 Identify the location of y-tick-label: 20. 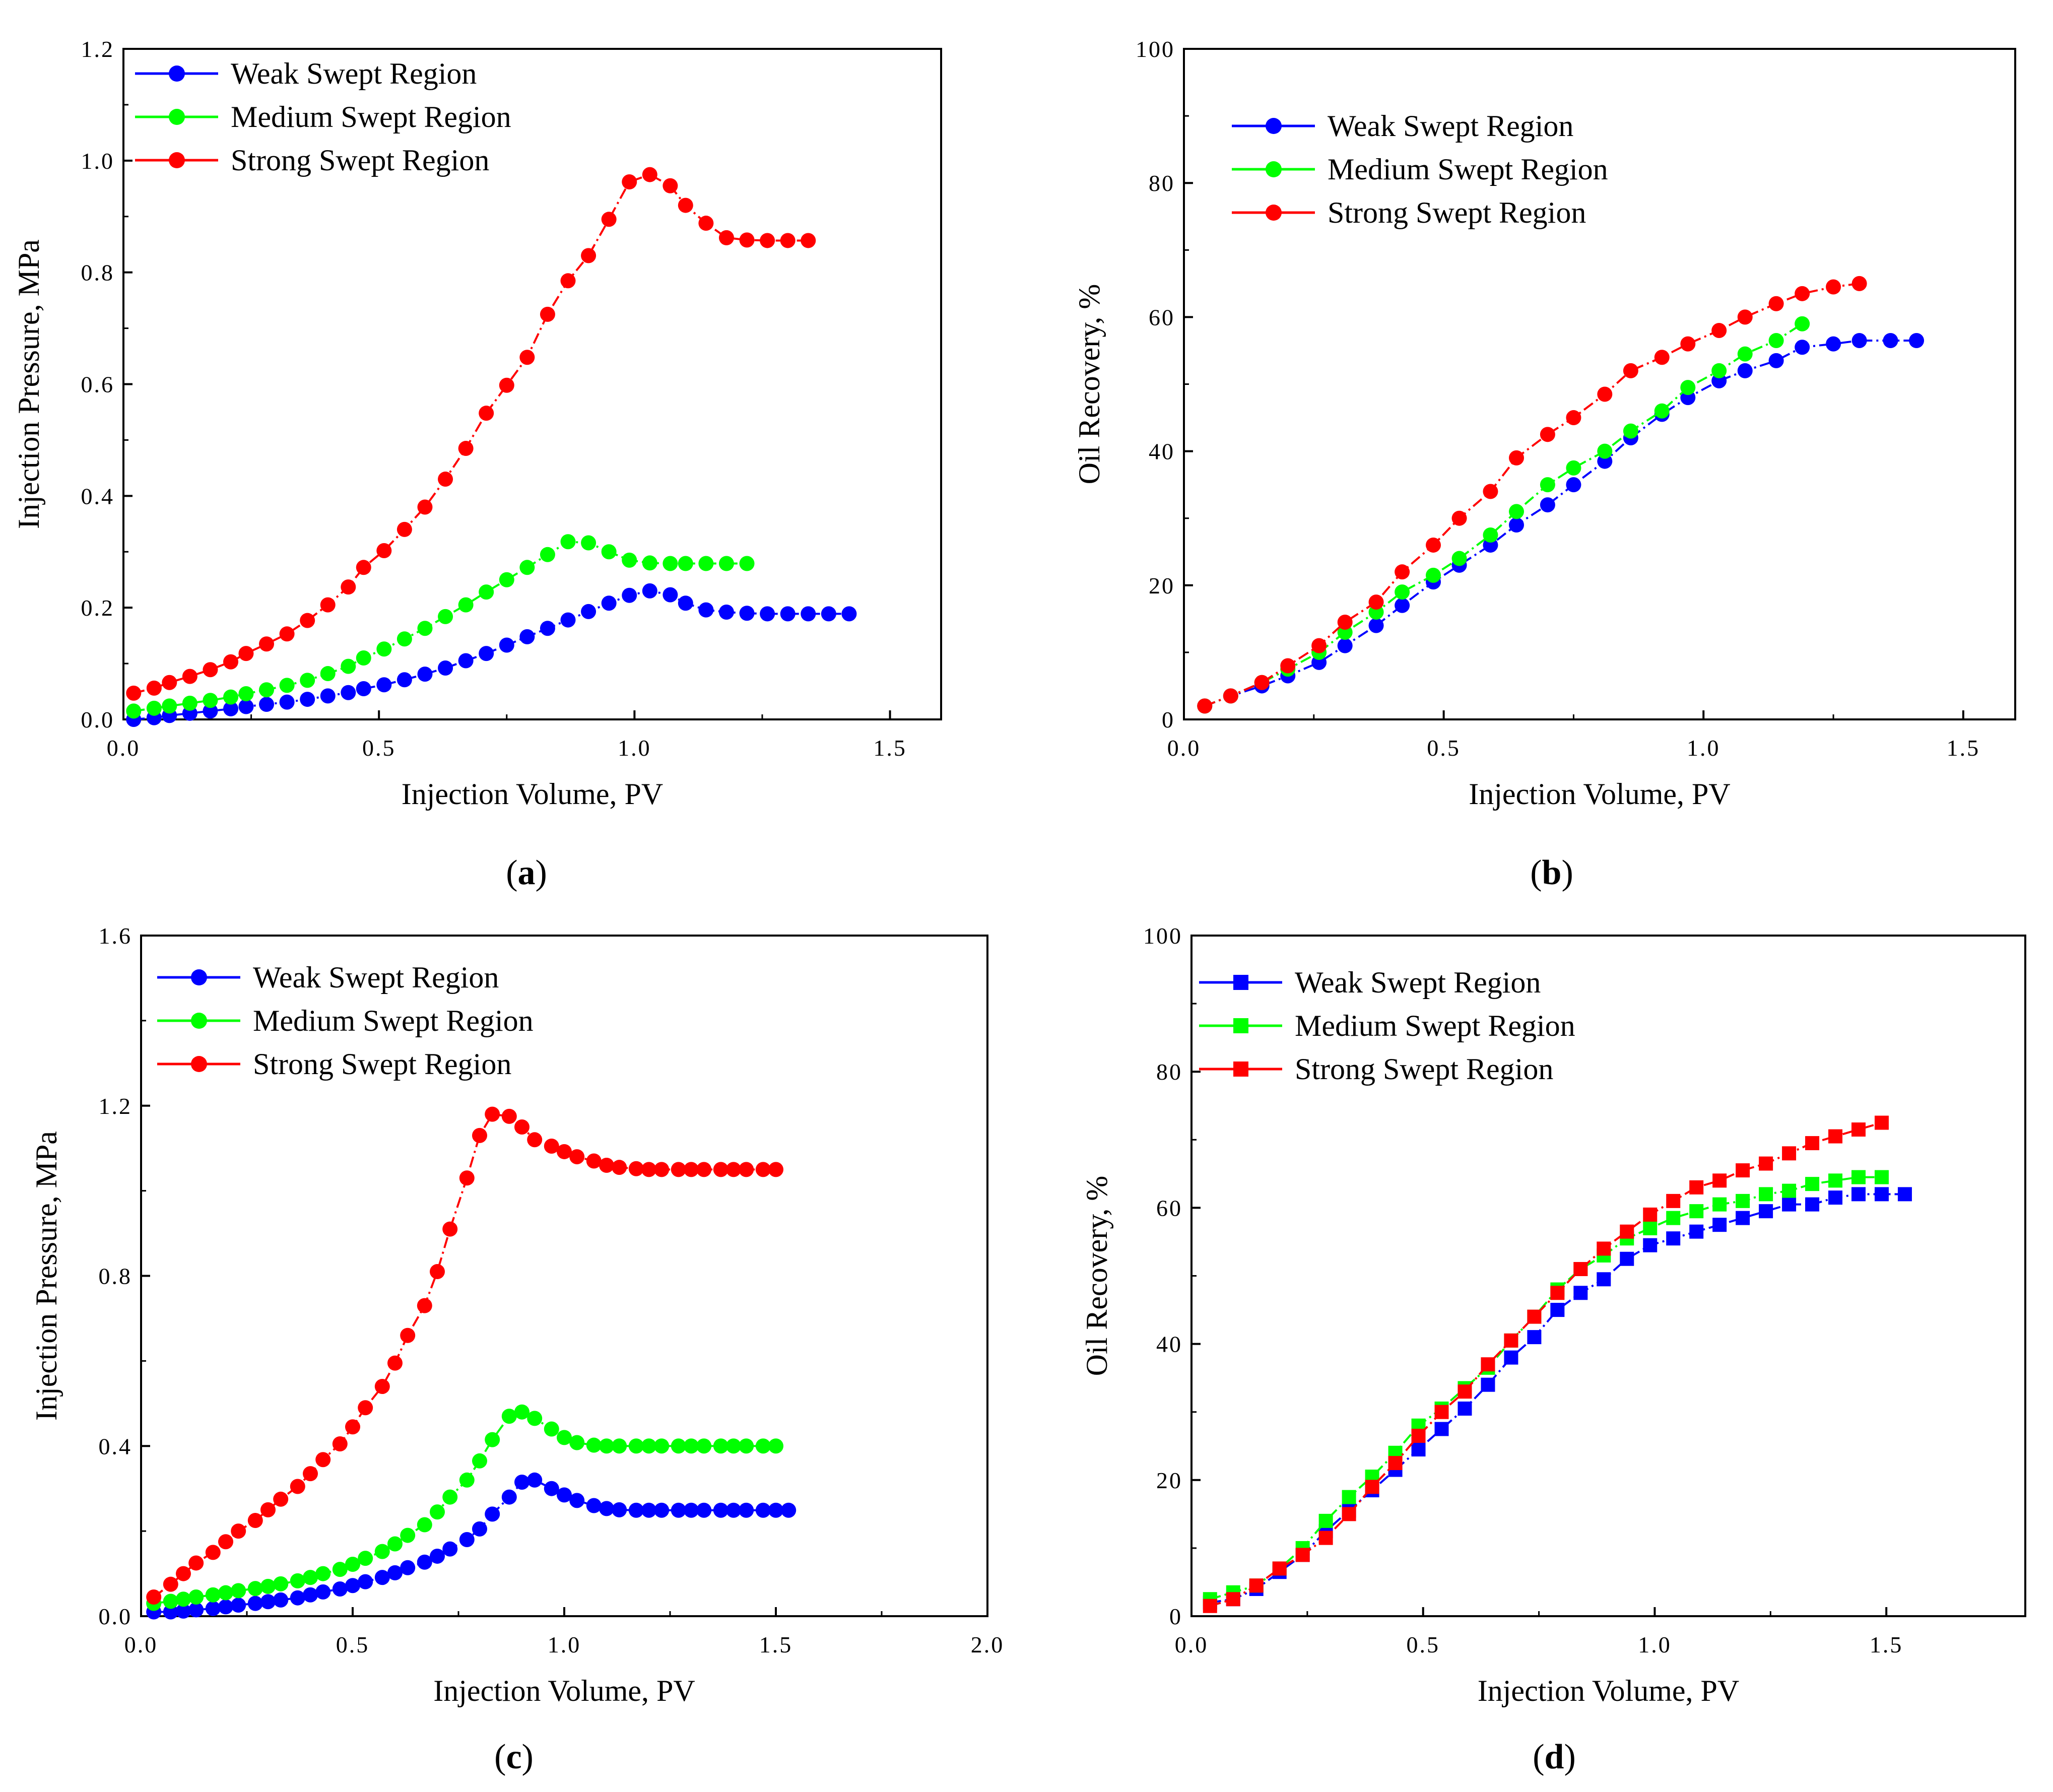
(1162, 586).